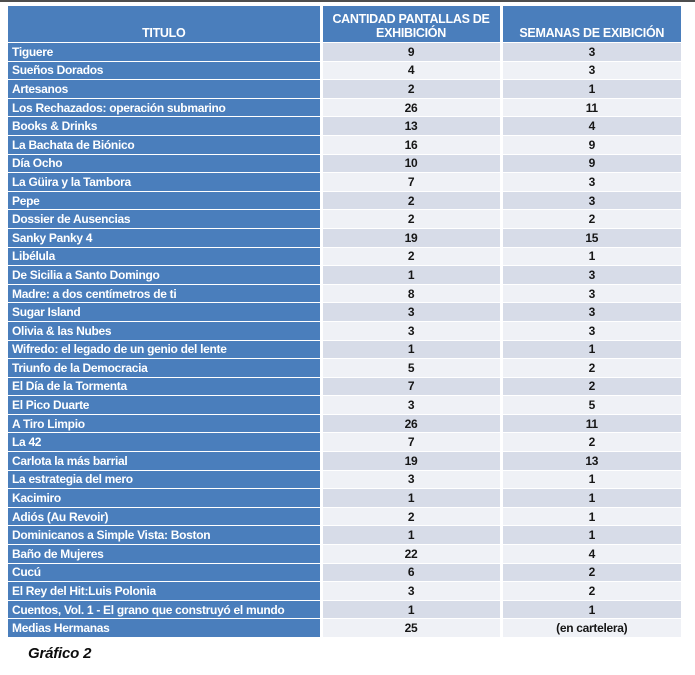  I want to click on movie-title-cell: Artesanos, so click(164, 89).